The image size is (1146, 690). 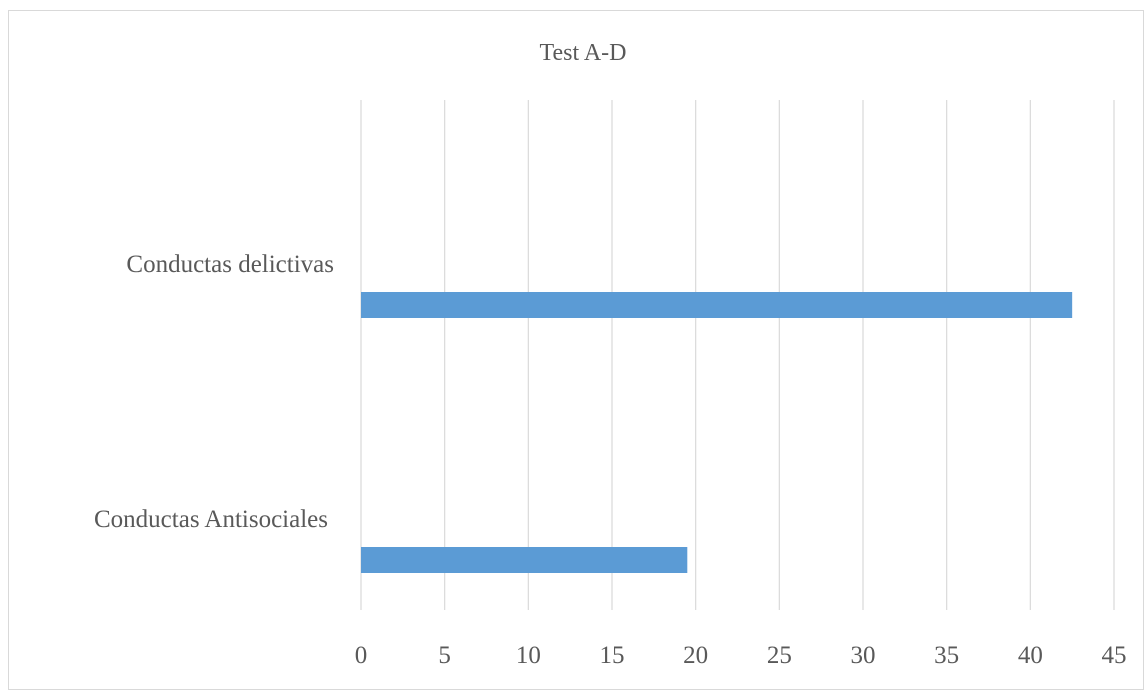 What do you see at coordinates (946, 655) in the screenshot?
I see `x-tick-label: 35` at bounding box center [946, 655].